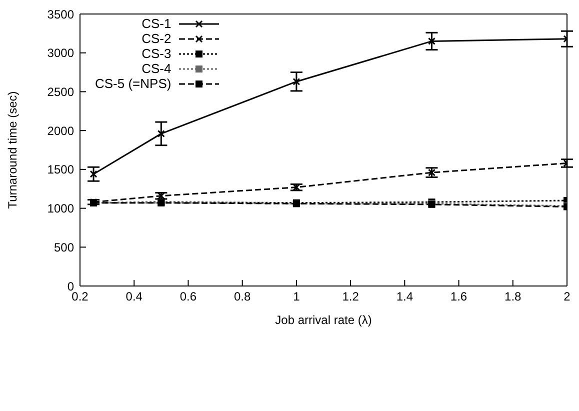  I want to click on x-axis-title: Job arrival rate (λ), so click(323, 320).